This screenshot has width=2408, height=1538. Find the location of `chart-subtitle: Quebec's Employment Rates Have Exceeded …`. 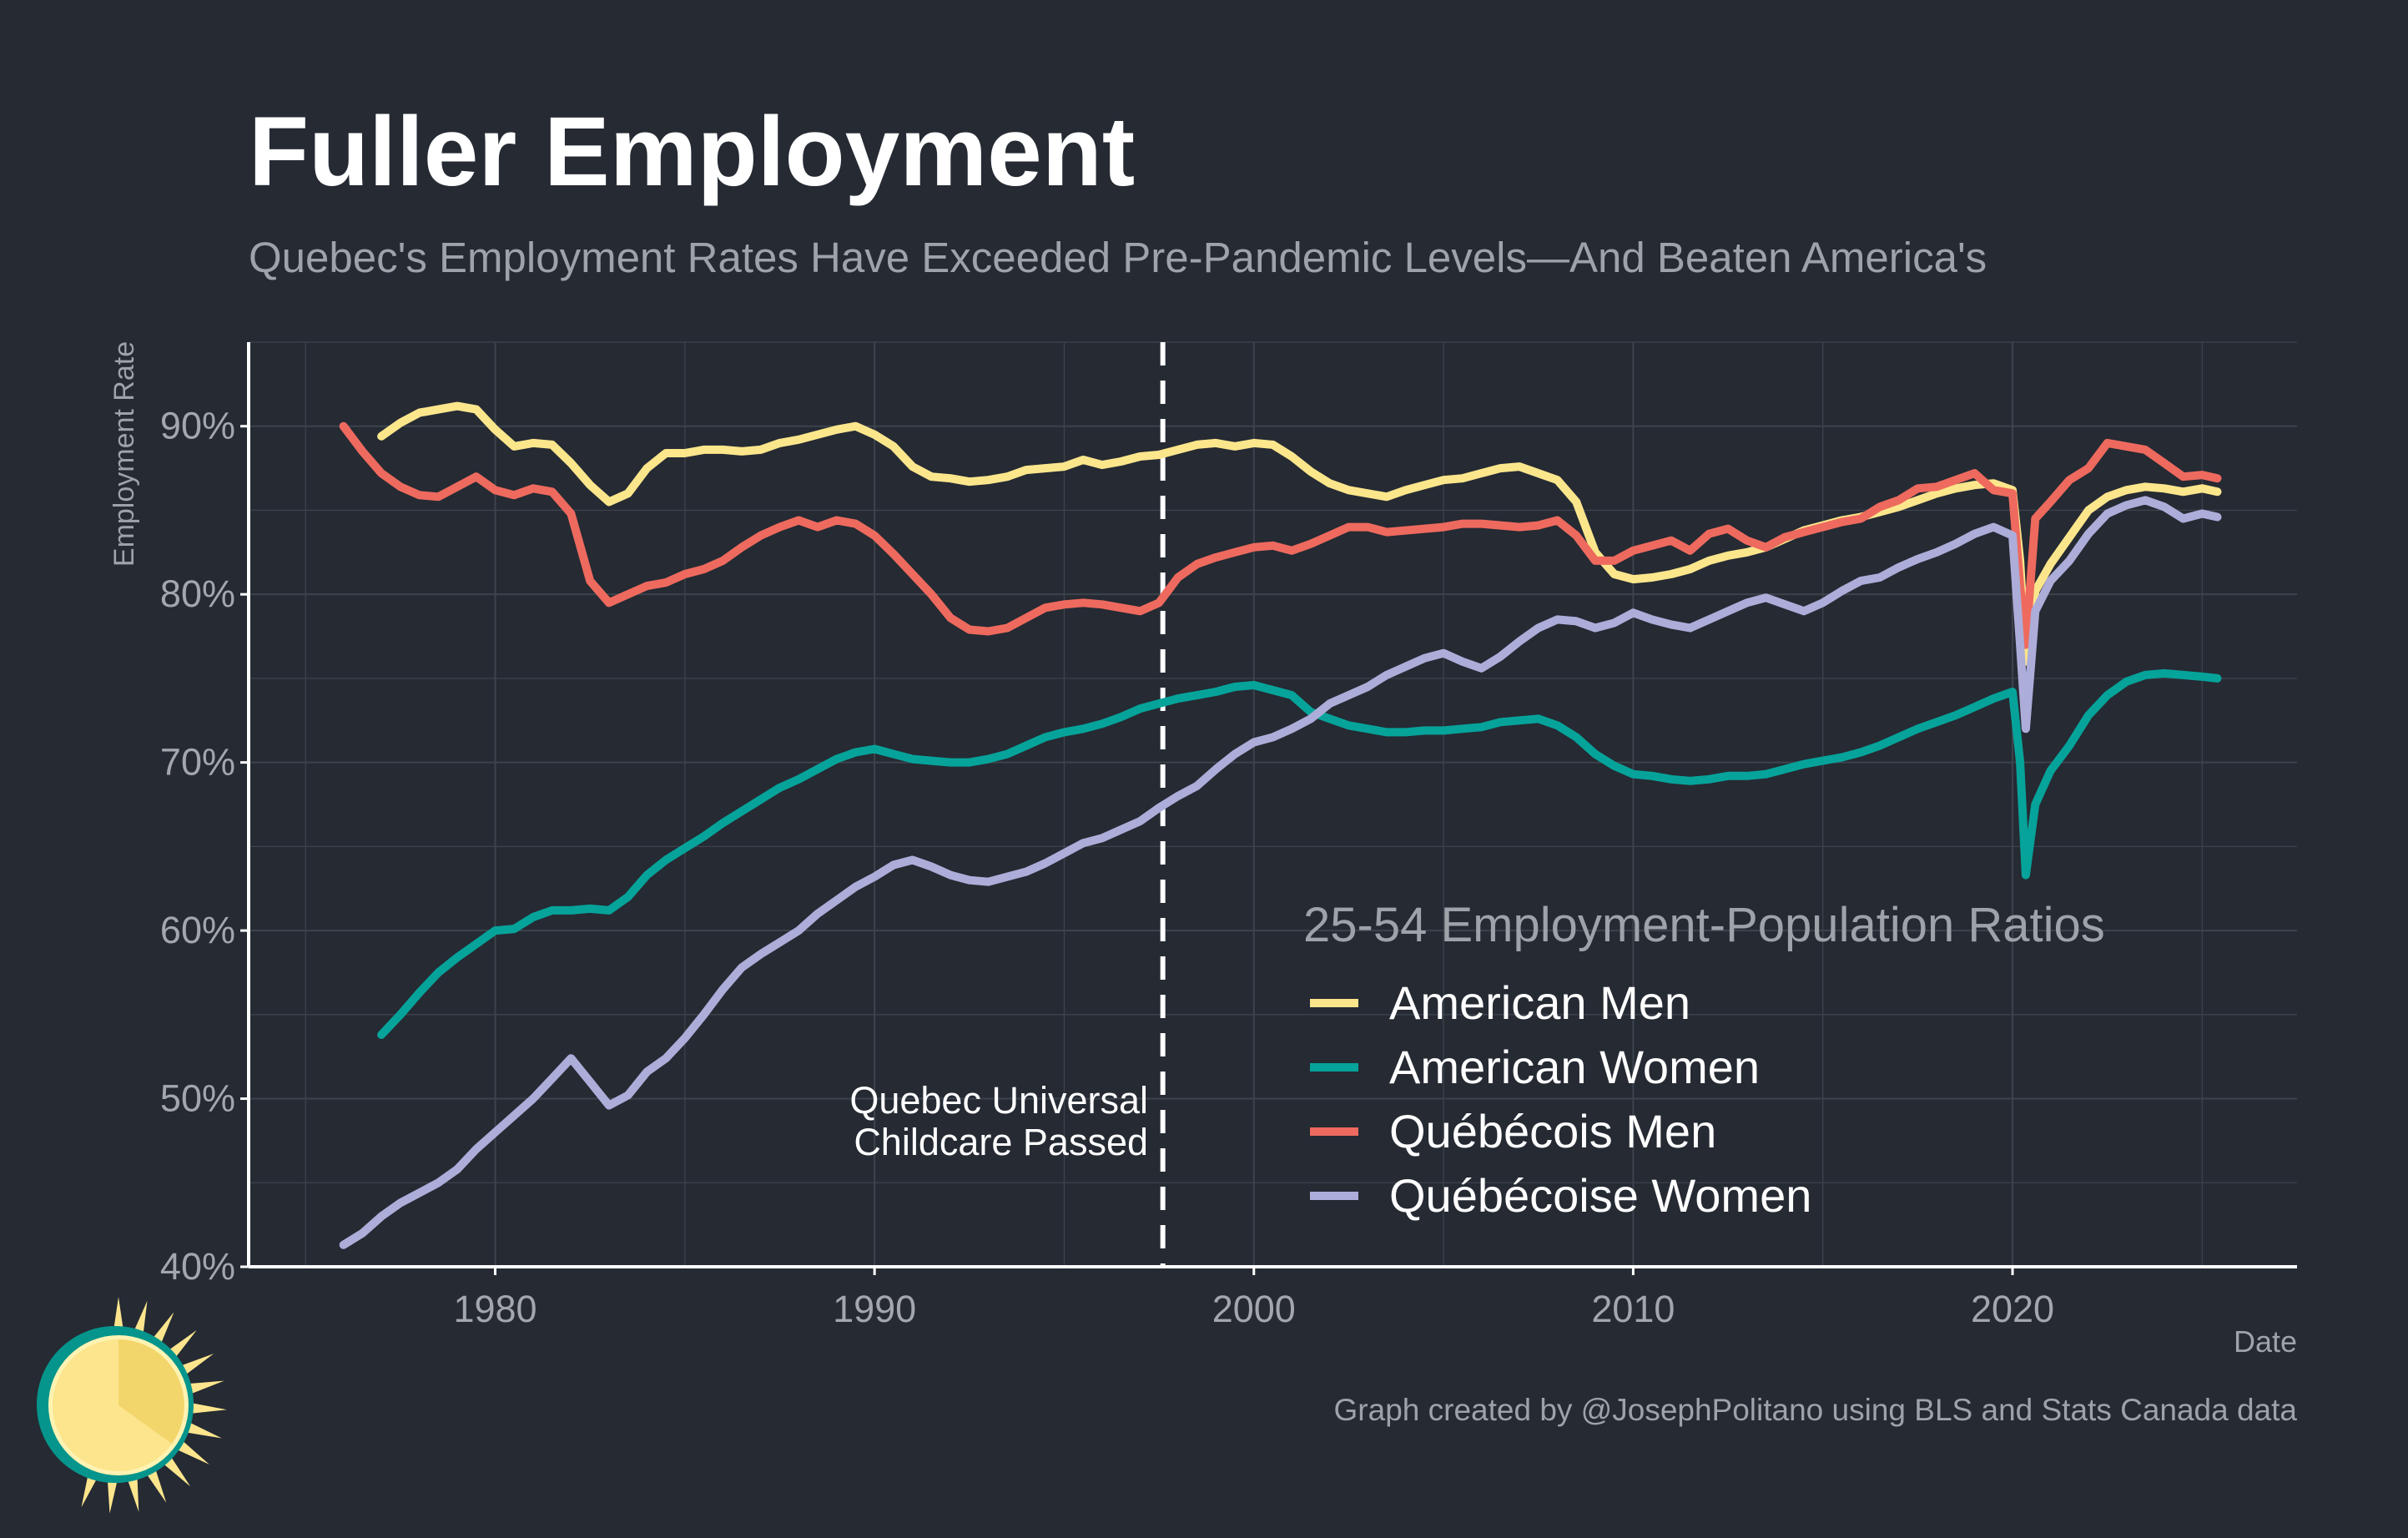

chart-subtitle: Quebec's Employment Rates Have Exceeded … is located at coordinates (1118, 257).